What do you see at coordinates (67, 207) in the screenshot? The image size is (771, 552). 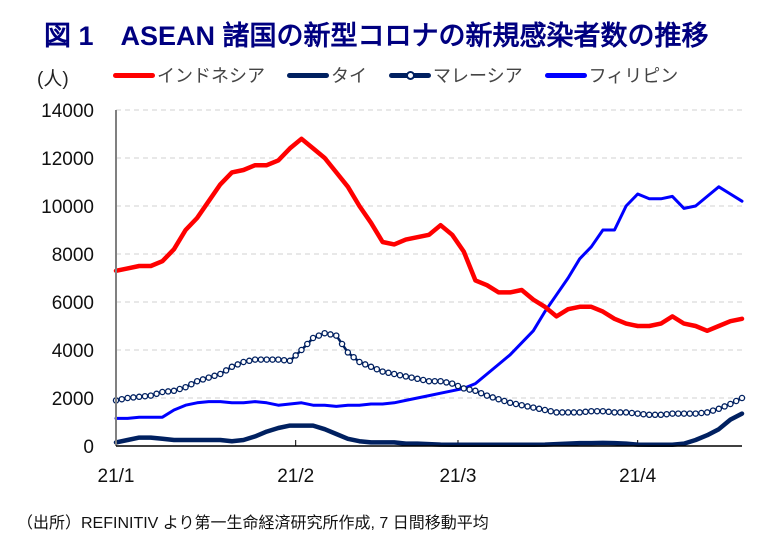 I see `y-tick-label: 10000` at bounding box center [67, 207].